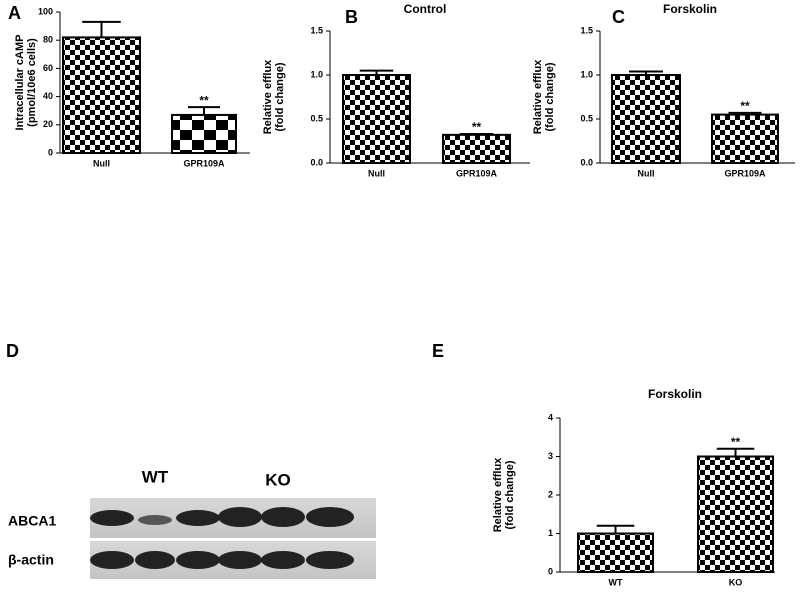  What do you see at coordinates (616, 582) in the screenshot?
I see `x-tick-label: WT` at bounding box center [616, 582].